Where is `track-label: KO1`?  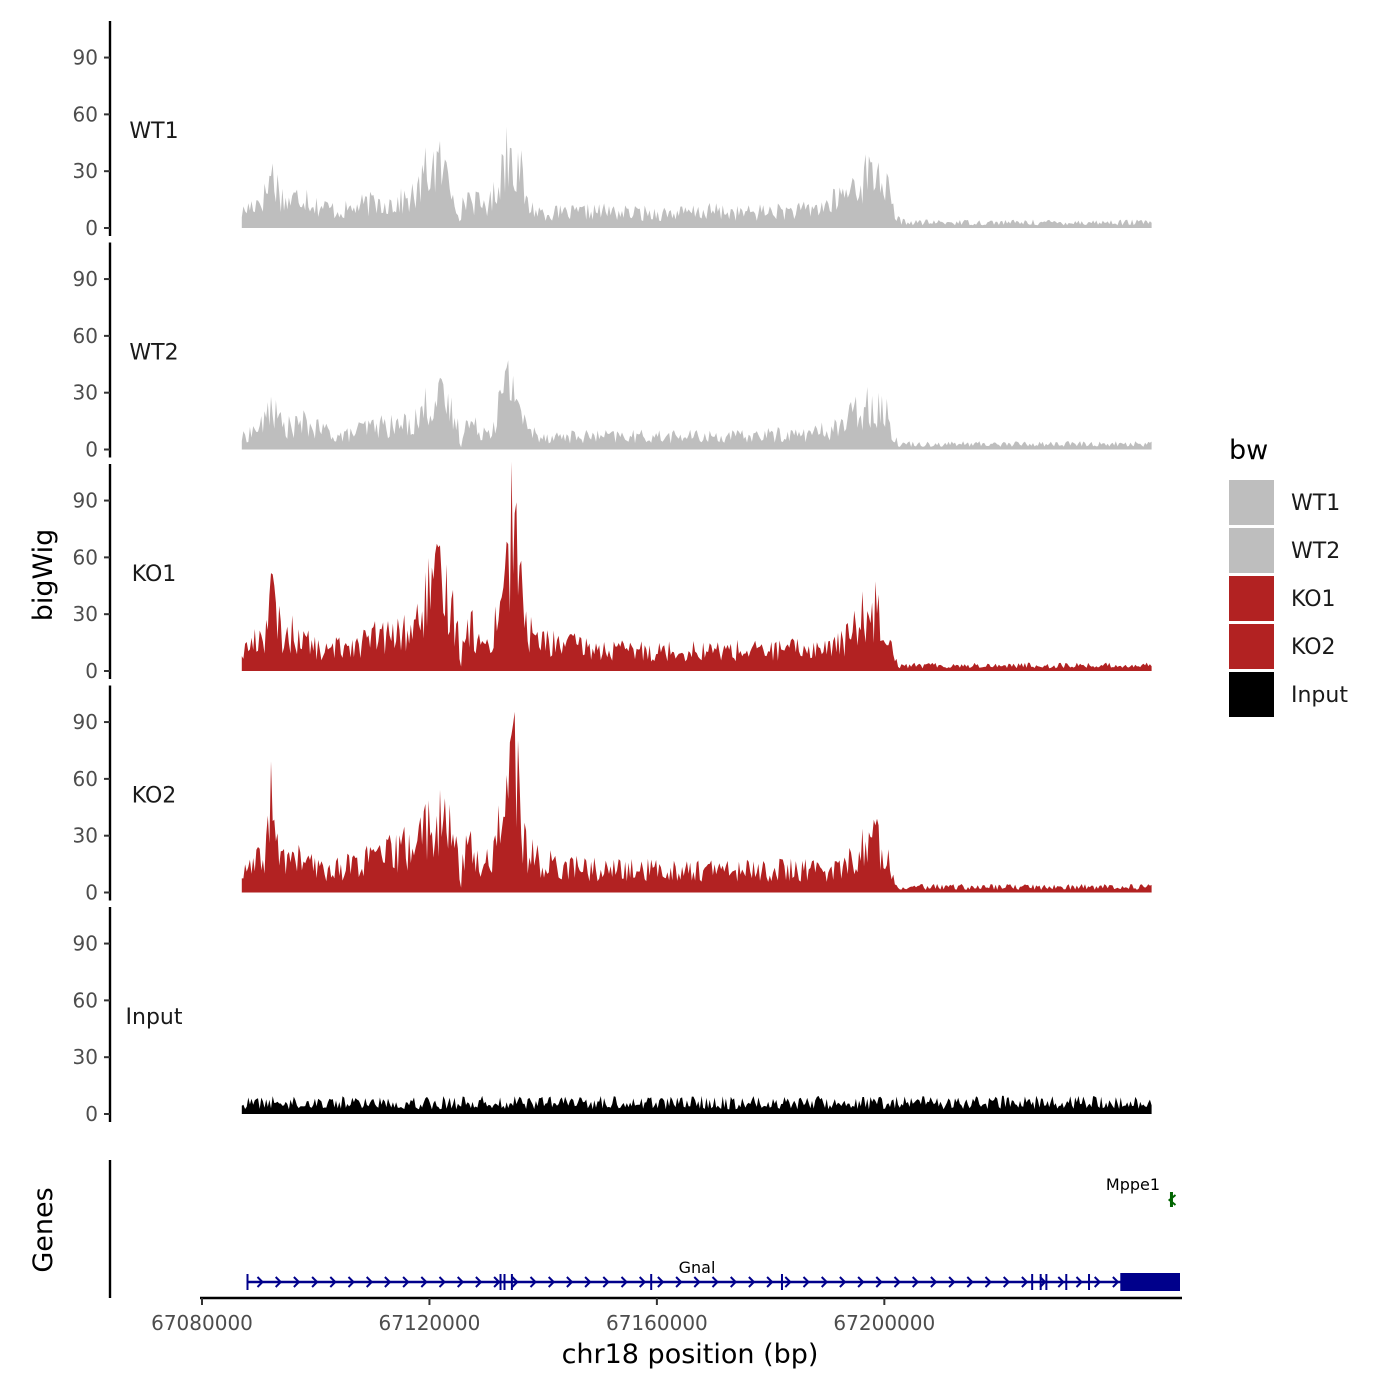 track-label: KO1 is located at coordinates (154, 574).